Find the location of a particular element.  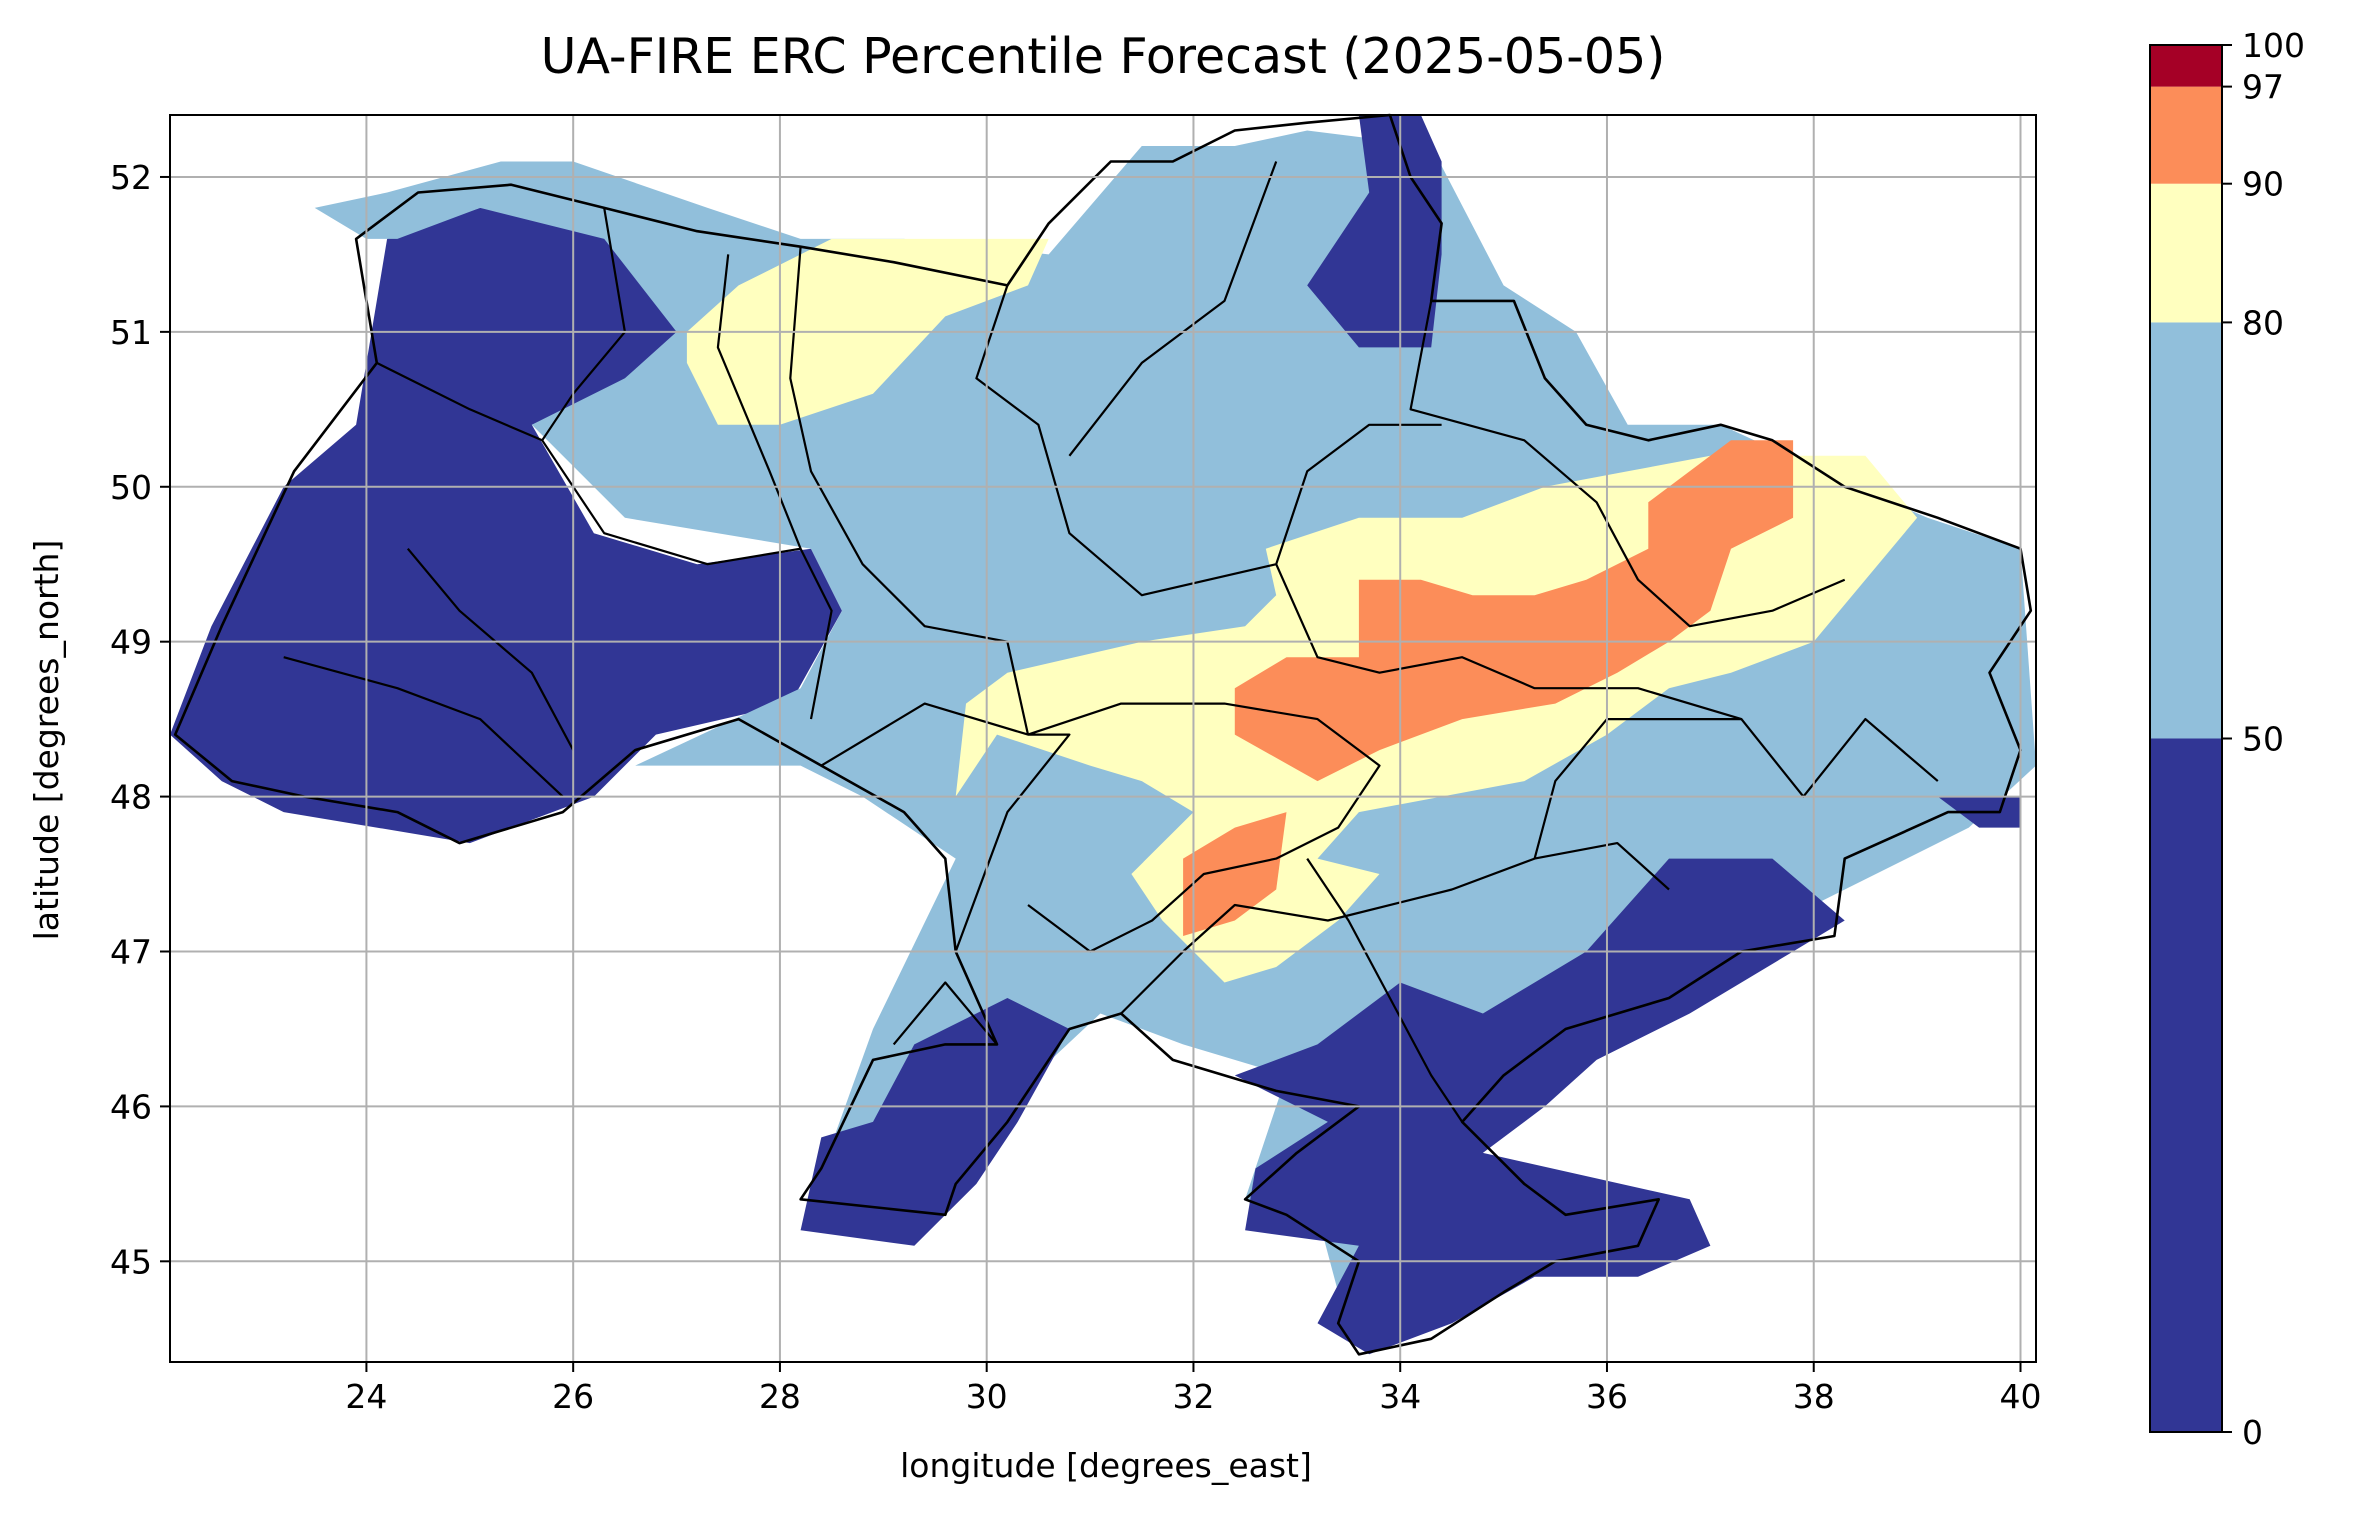

colorbar-tick-label: 0 is located at coordinates (2252, 1432).